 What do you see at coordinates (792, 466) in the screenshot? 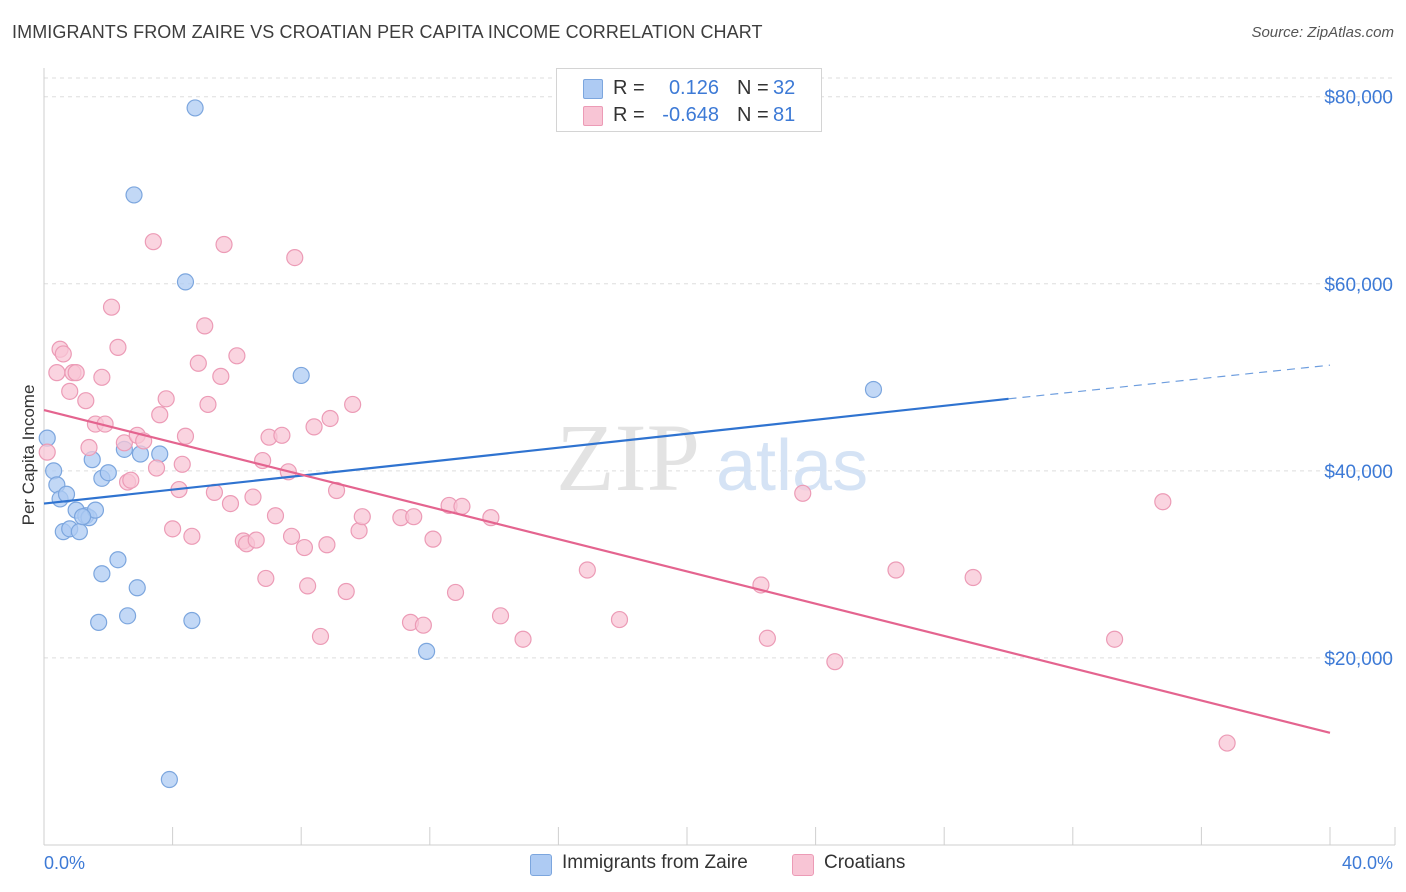
I see `watermark-atlas: atlas` at bounding box center [792, 466].